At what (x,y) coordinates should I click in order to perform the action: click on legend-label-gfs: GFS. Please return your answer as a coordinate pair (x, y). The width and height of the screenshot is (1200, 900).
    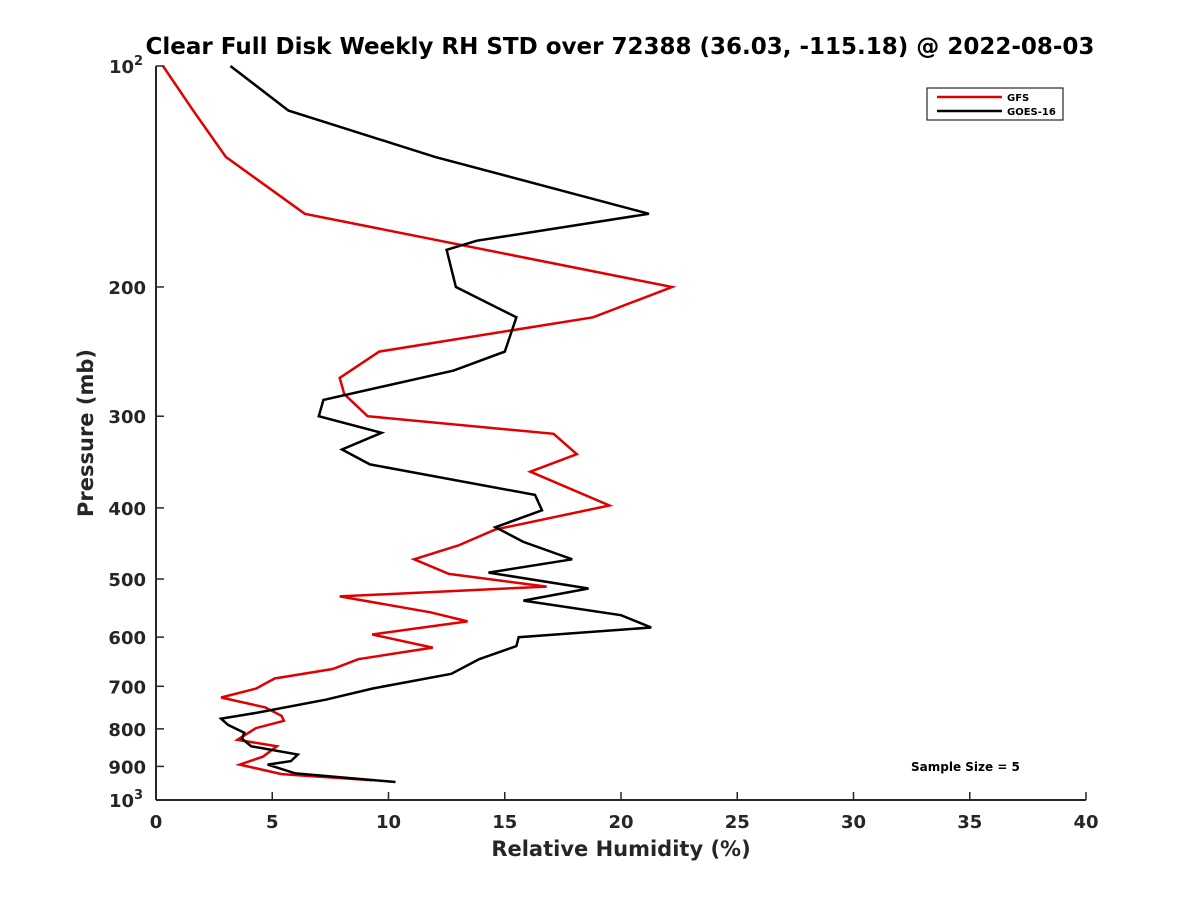
    Looking at the image, I should click on (1018, 98).